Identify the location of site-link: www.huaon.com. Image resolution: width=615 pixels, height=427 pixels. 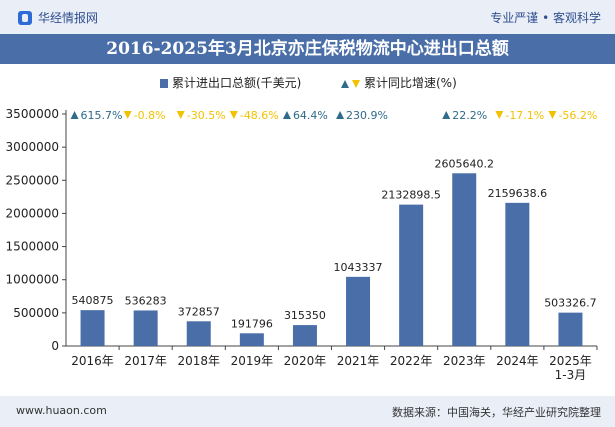
(61, 410).